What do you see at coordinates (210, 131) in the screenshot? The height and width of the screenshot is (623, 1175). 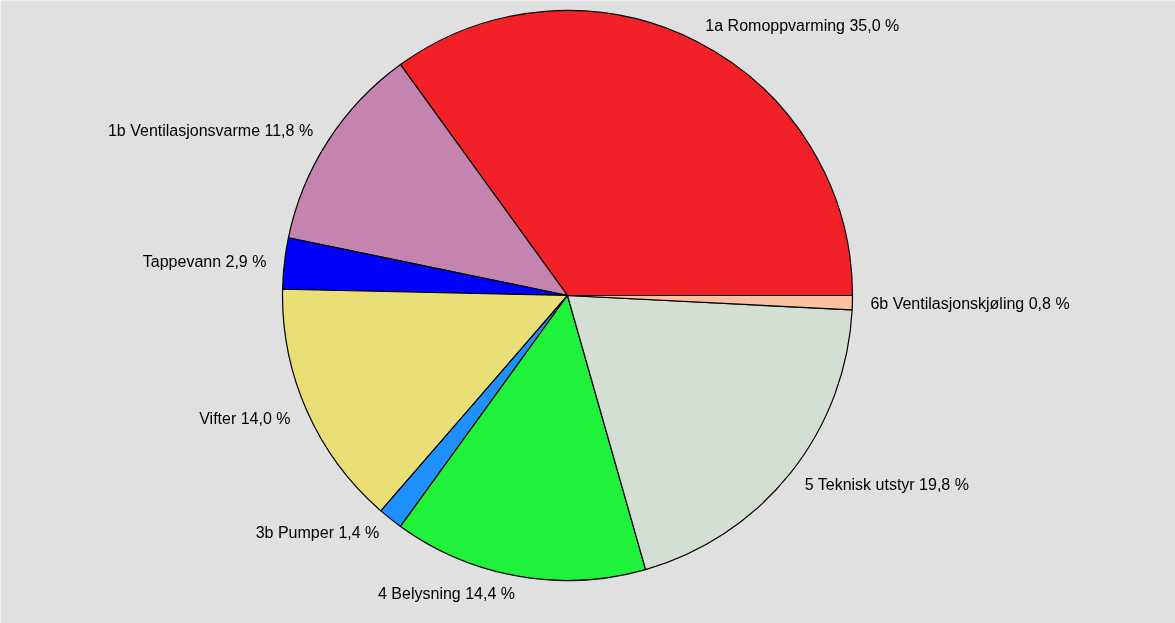 I see `slice-label: 1b Ventilasjonsvarme 11,8 %` at bounding box center [210, 131].